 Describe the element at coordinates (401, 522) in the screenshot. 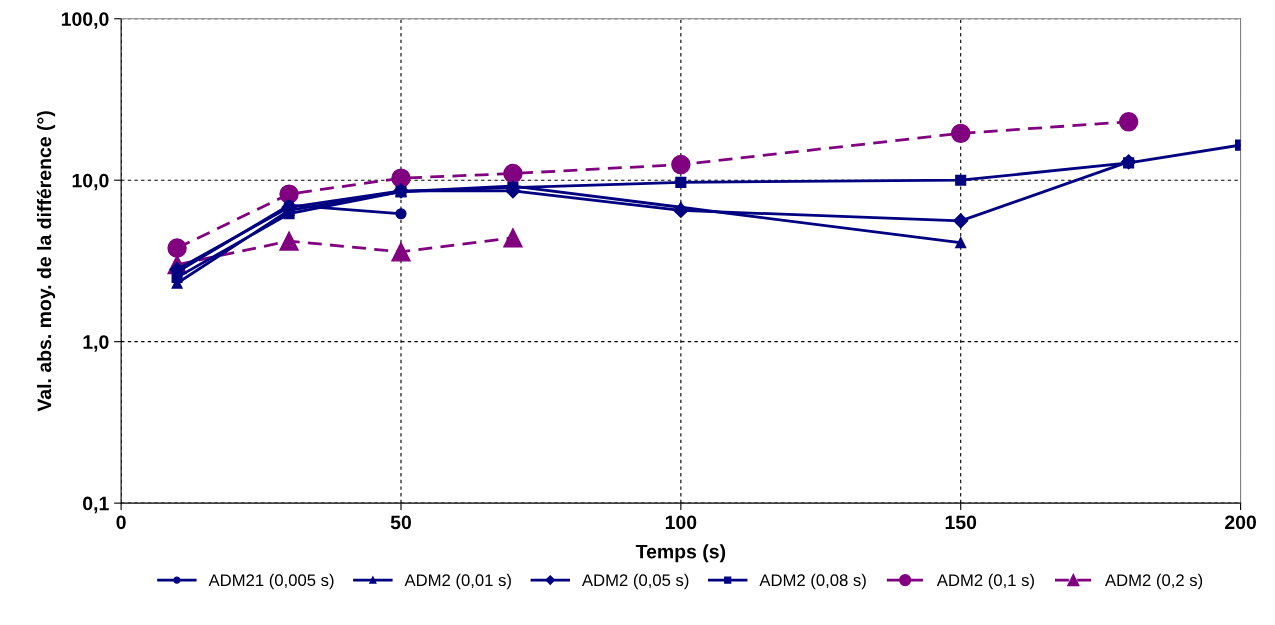

I see `x-tick-label: 50` at that location.